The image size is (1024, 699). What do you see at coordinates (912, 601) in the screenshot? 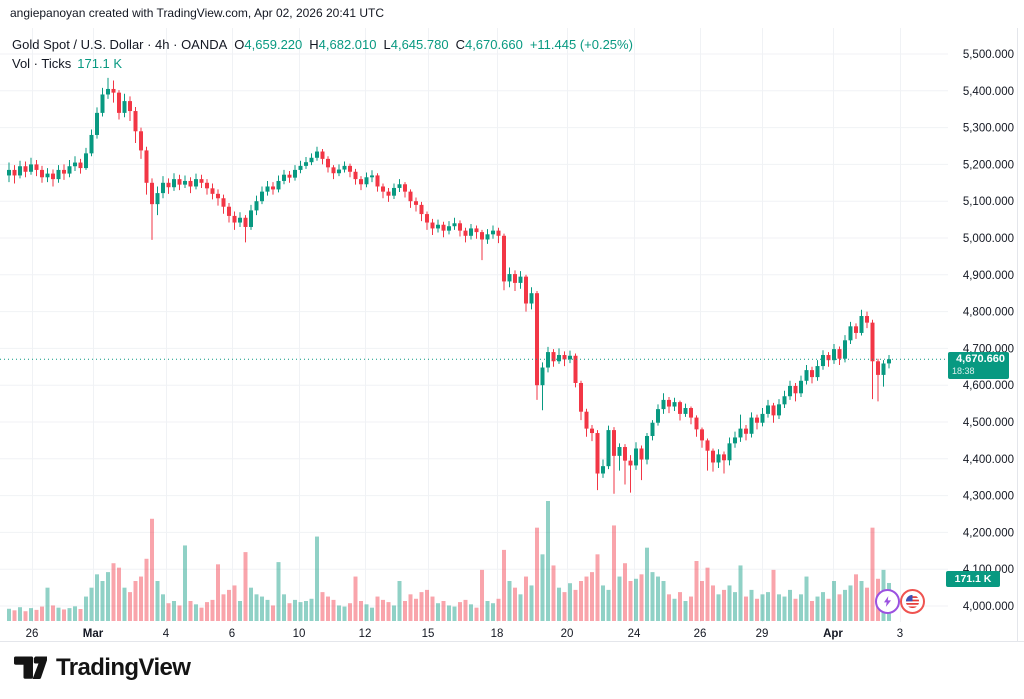
I see `us-economic-event-icon` at bounding box center [912, 601].